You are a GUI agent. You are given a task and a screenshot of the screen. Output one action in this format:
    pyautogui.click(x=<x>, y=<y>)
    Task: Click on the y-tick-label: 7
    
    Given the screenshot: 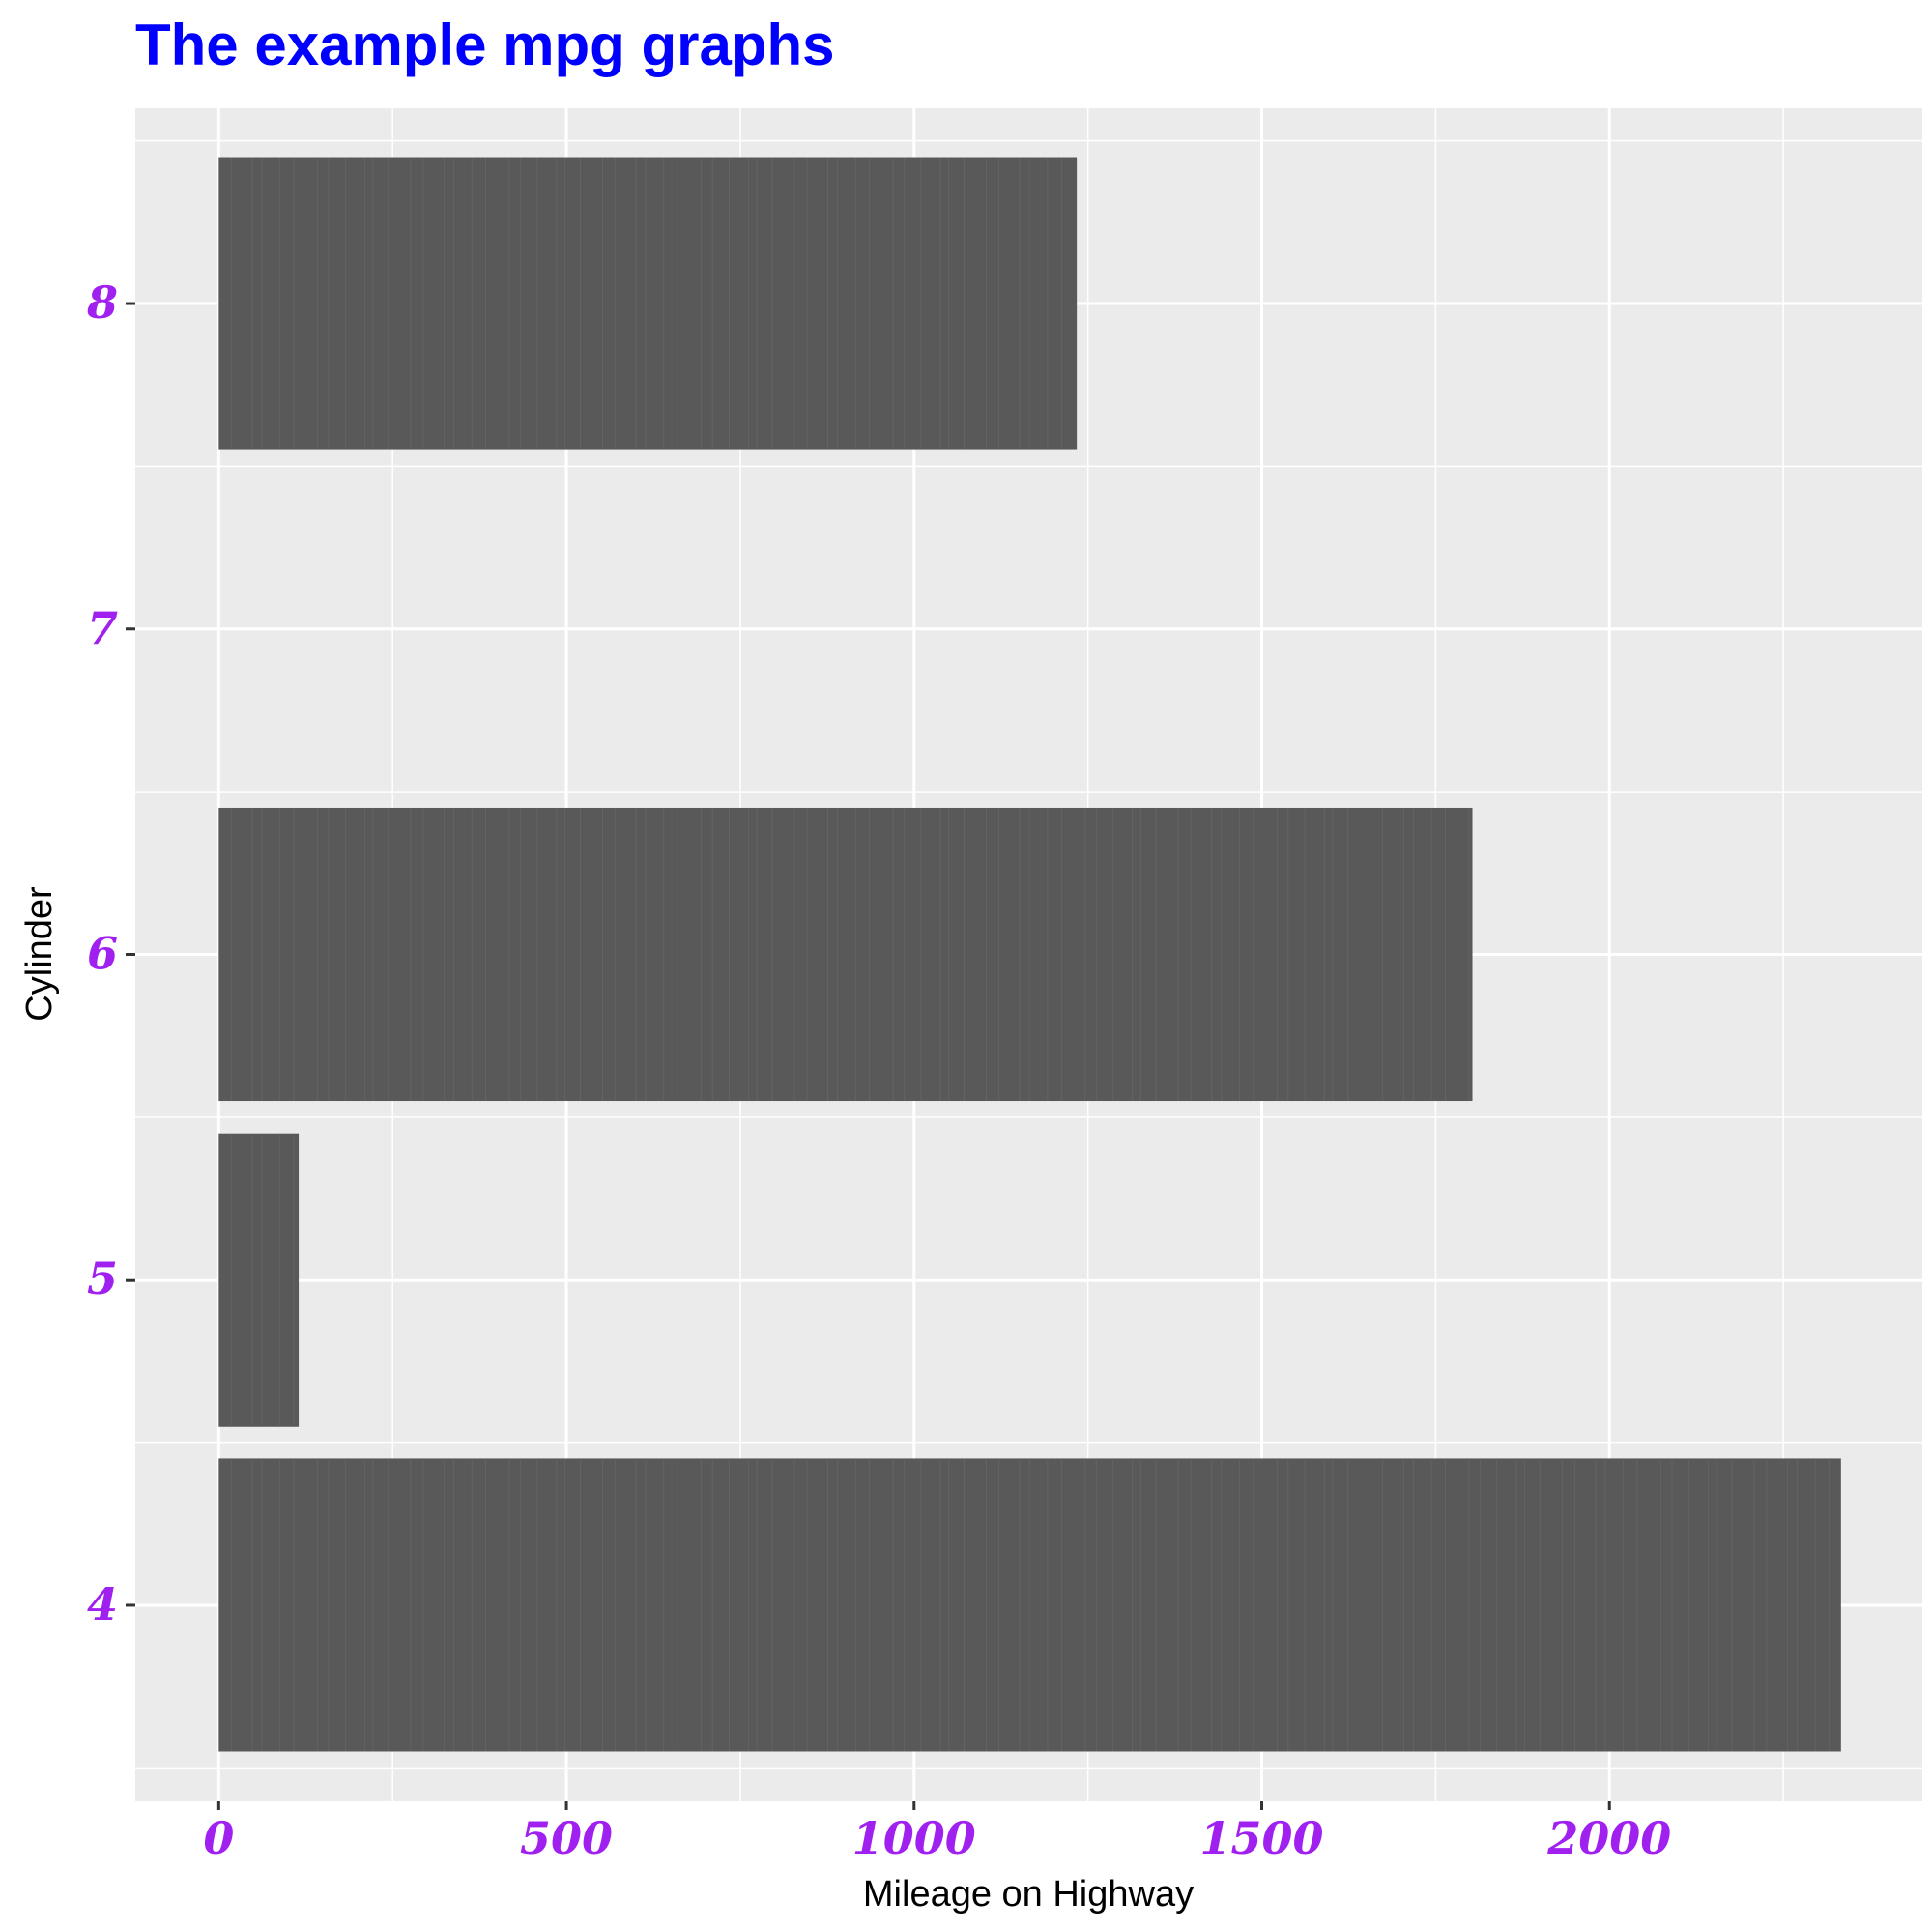 What is the action you would take?
    pyautogui.click(x=102, y=628)
    